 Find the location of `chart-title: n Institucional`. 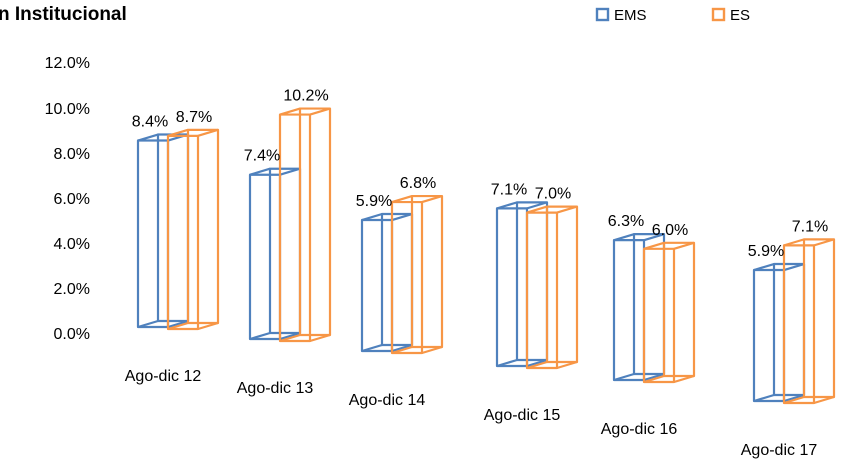

chart-title: n Institucional is located at coordinates (63, 14).